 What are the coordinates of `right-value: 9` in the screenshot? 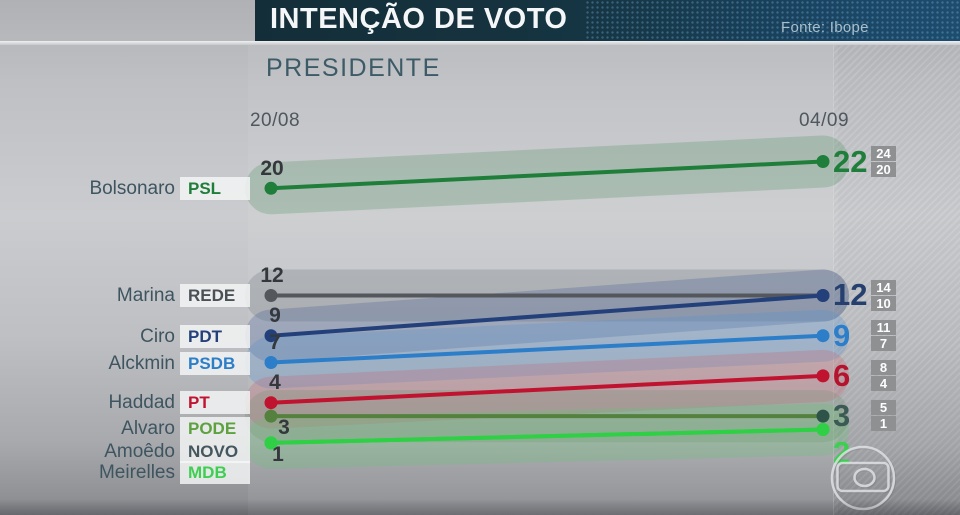 It's located at (842, 335).